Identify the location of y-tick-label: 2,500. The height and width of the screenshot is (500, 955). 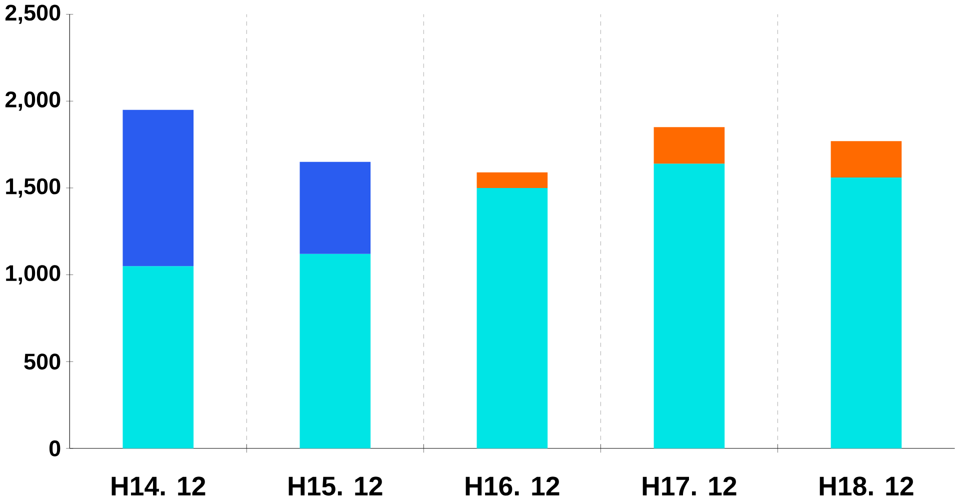
(32, 14).